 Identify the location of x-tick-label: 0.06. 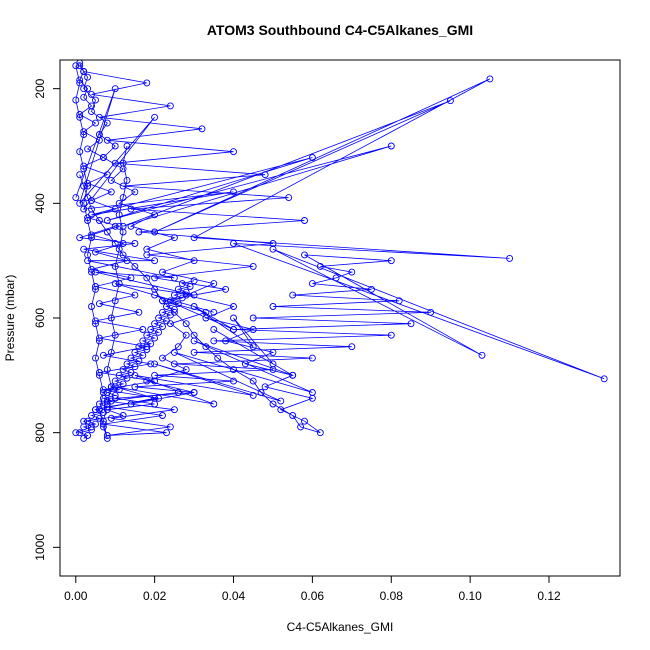
(313, 596).